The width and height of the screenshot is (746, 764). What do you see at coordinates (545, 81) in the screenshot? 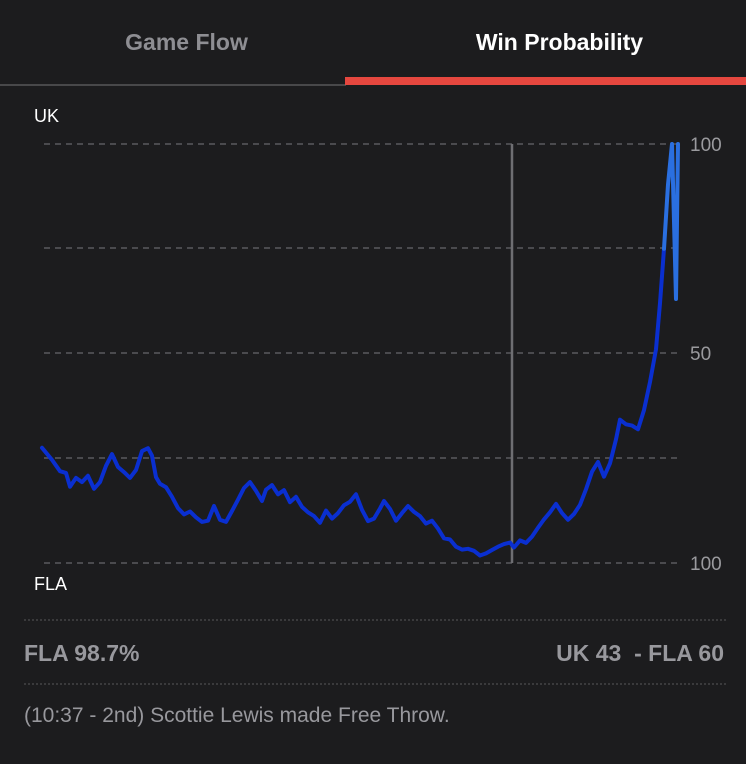
I see `active-tab-indicator` at bounding box center [545, 81].